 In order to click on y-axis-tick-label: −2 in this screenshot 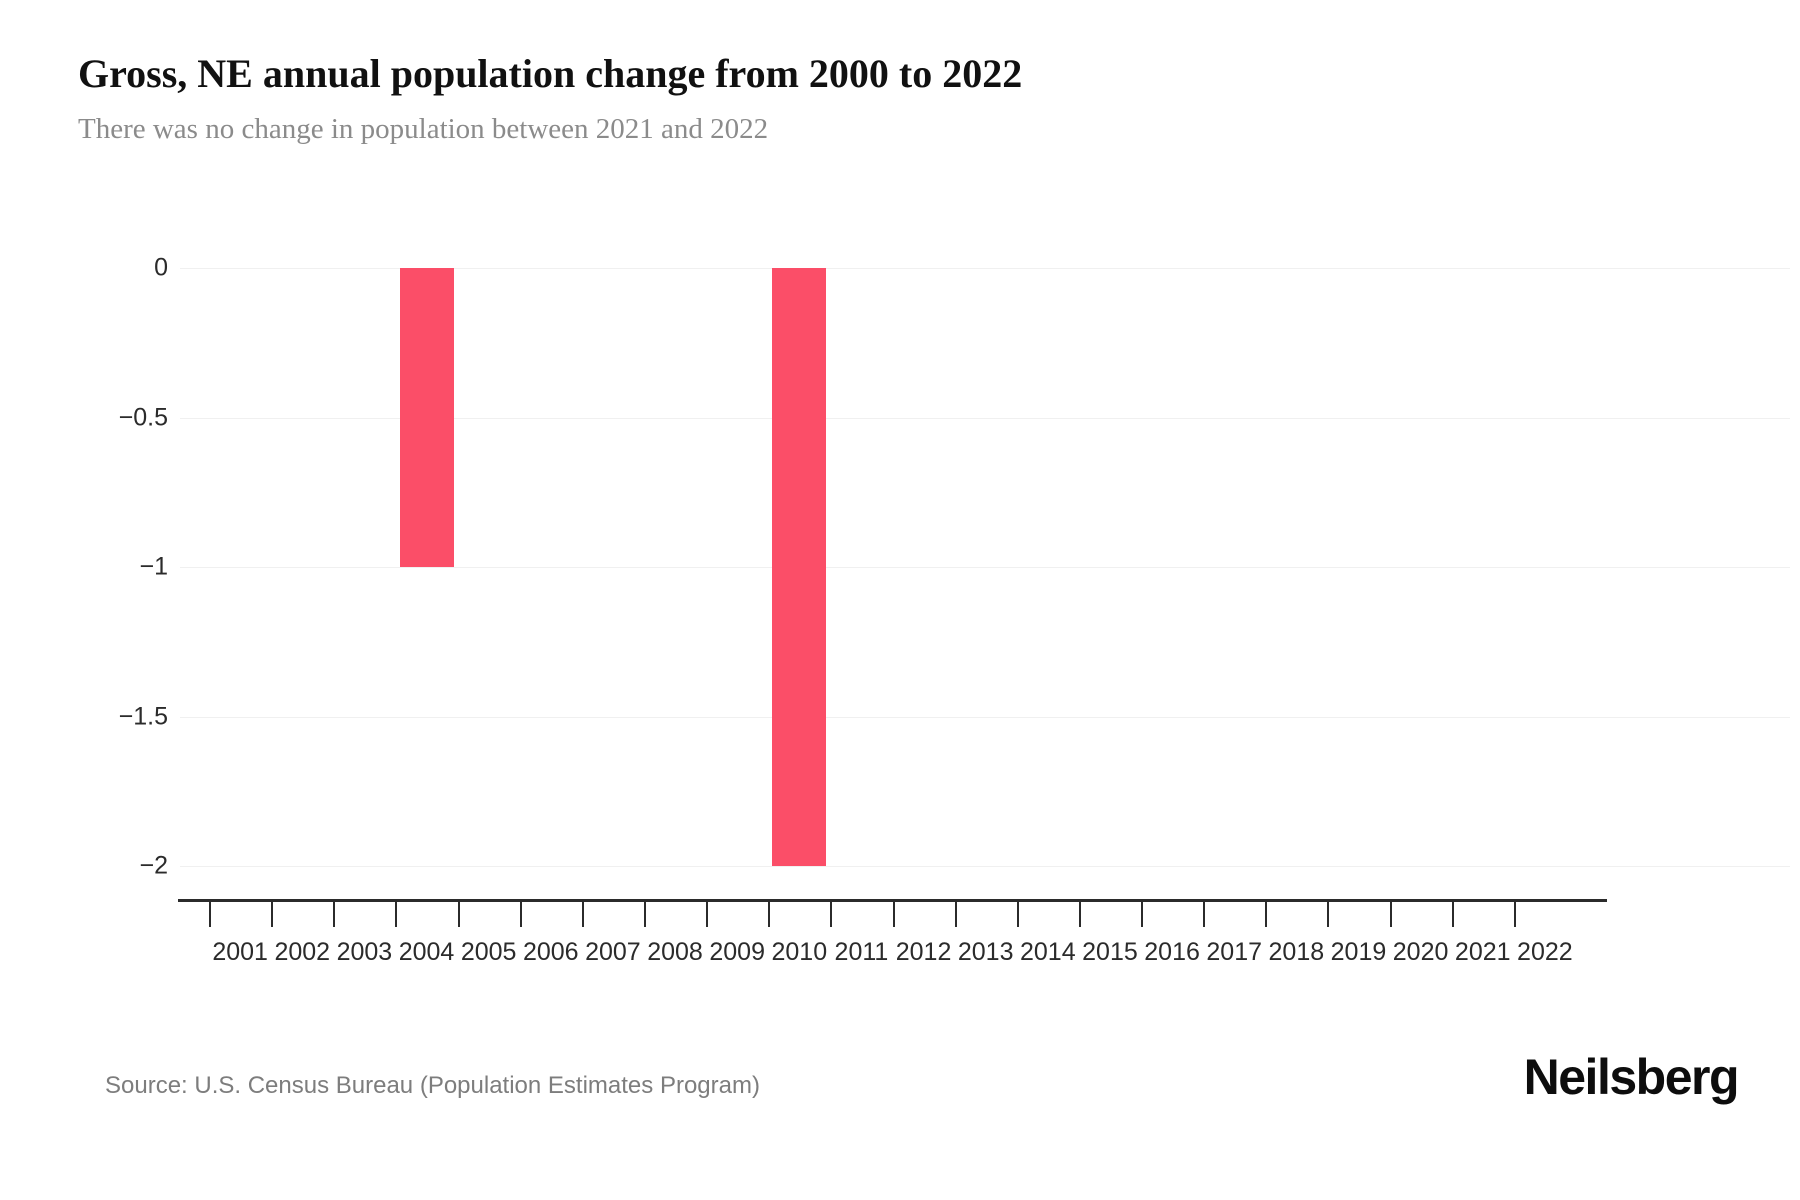, I will do `click(153, 865)`.